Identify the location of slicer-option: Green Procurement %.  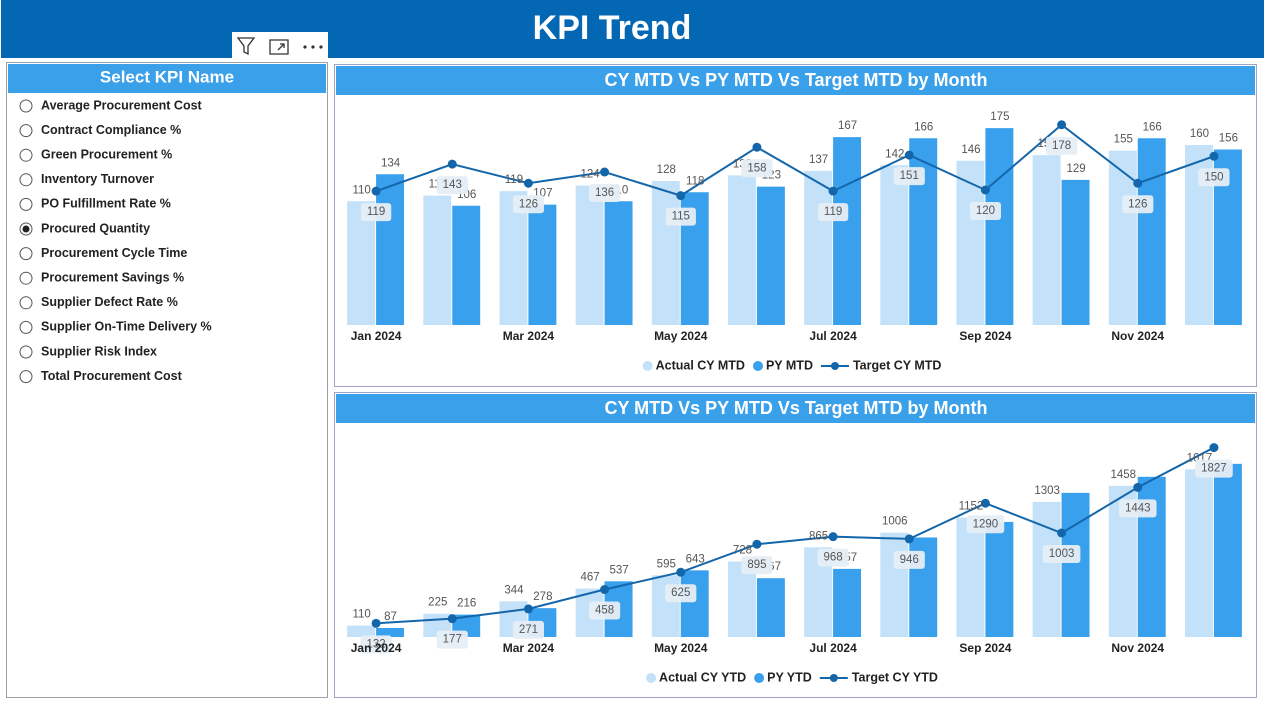
(95, 154).